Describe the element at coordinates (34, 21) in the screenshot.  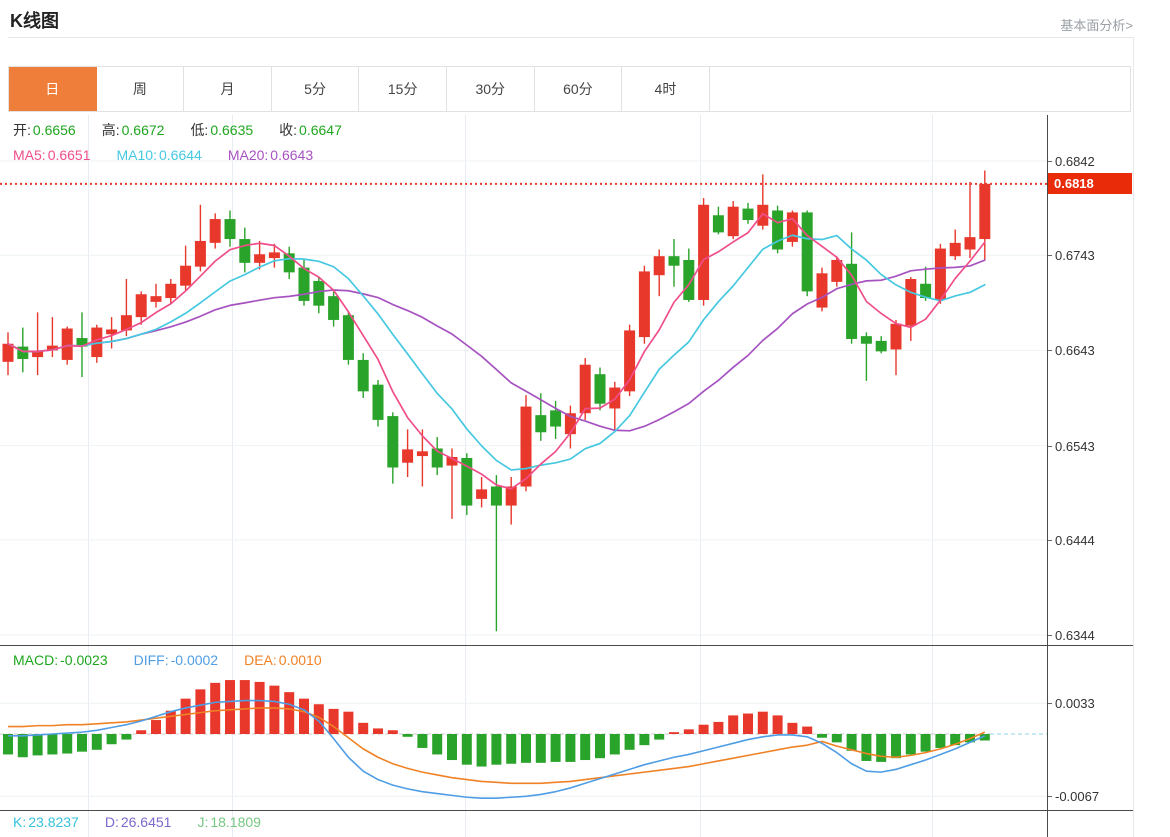
I see `page-title: K线图` at that location.